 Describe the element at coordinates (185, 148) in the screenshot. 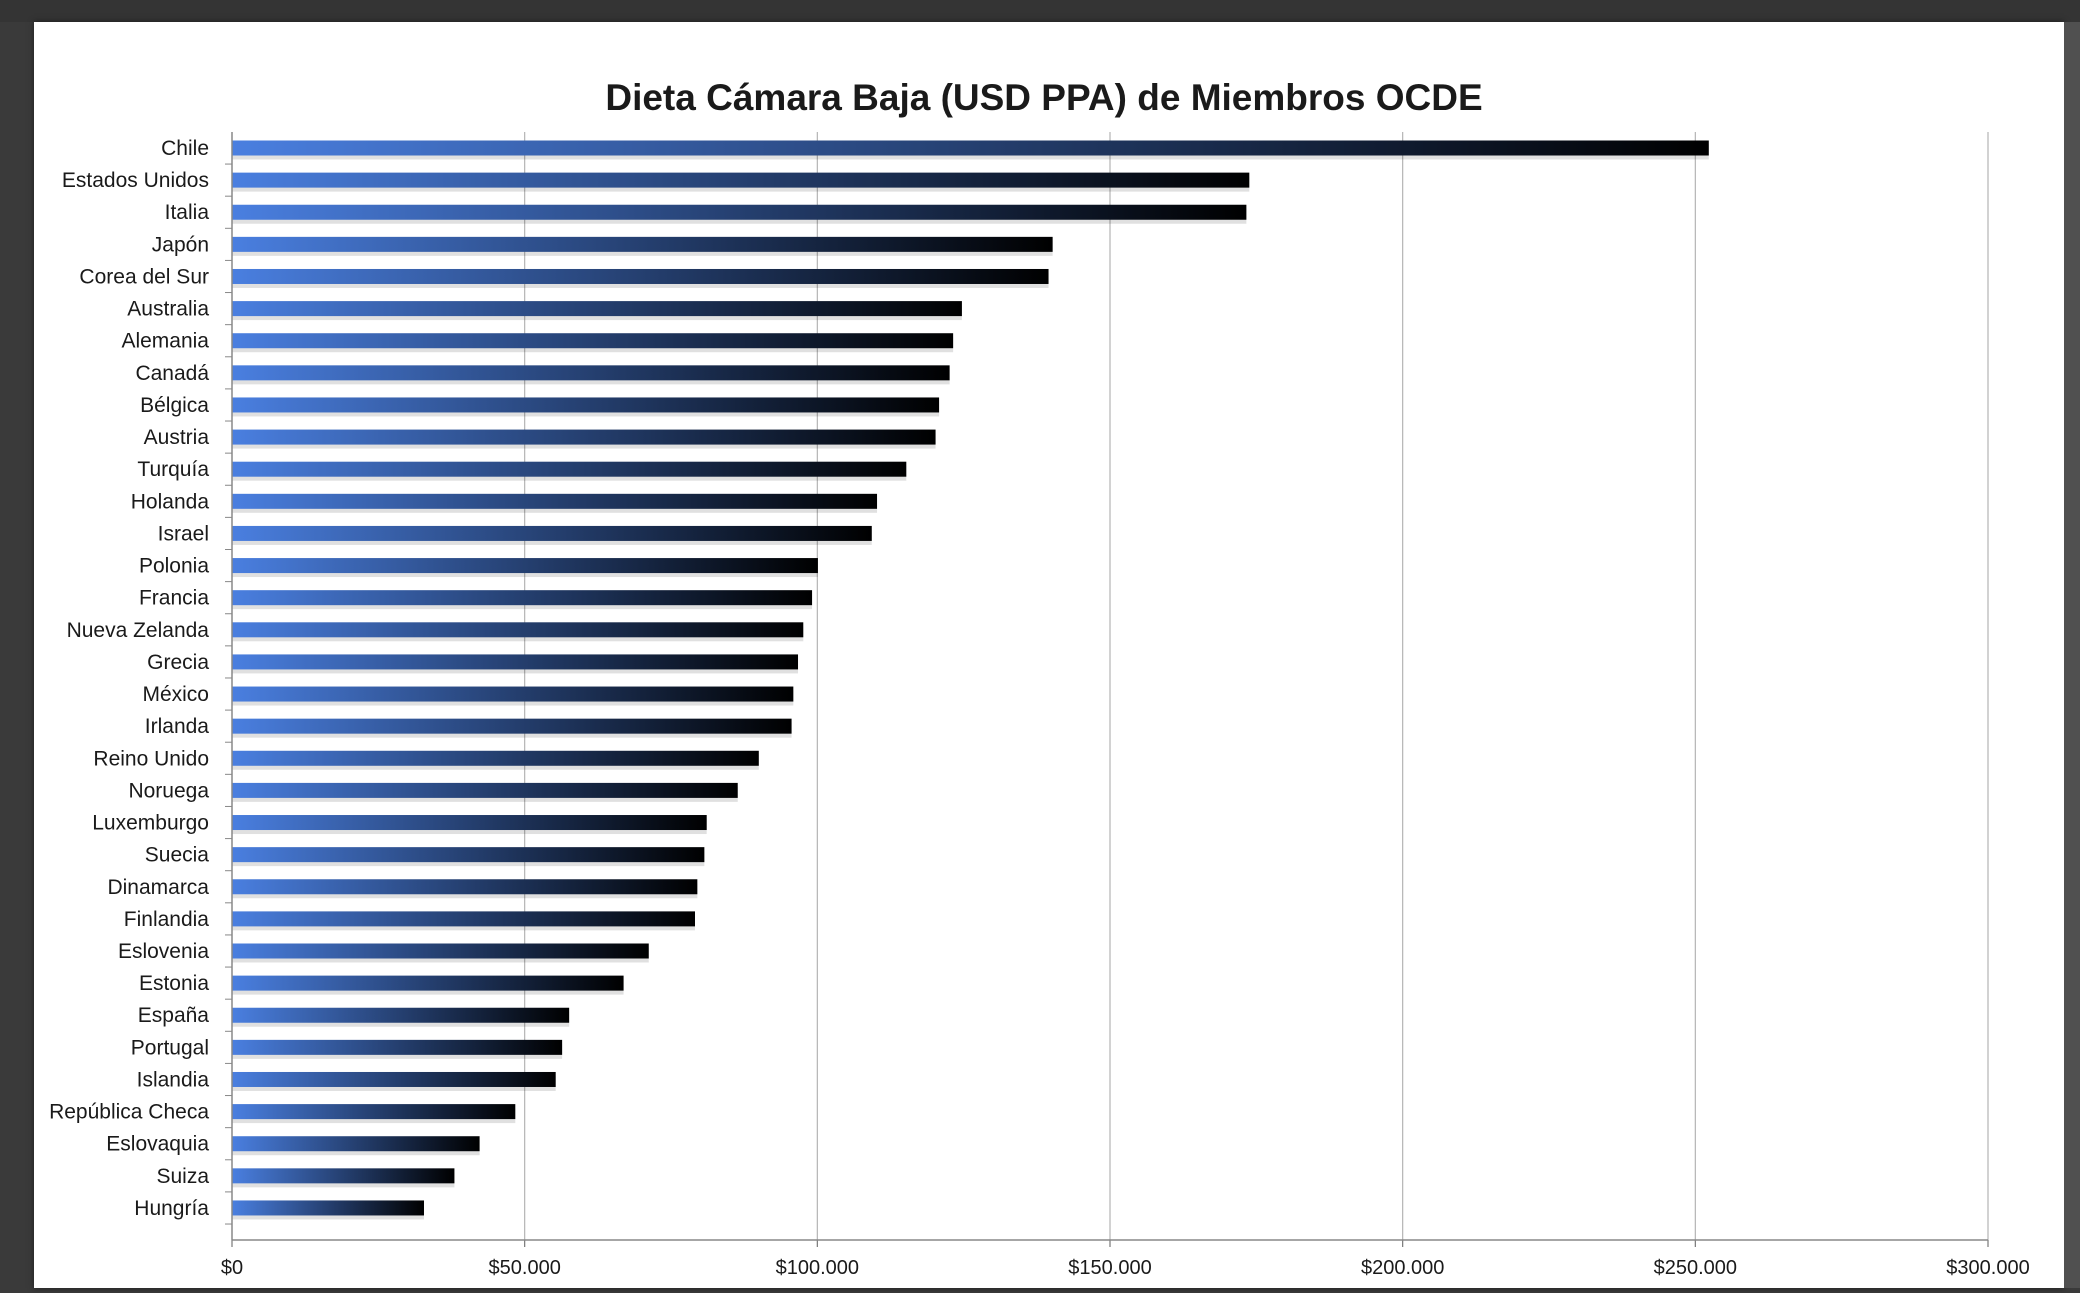

I see `category-label: Chile` at that location.